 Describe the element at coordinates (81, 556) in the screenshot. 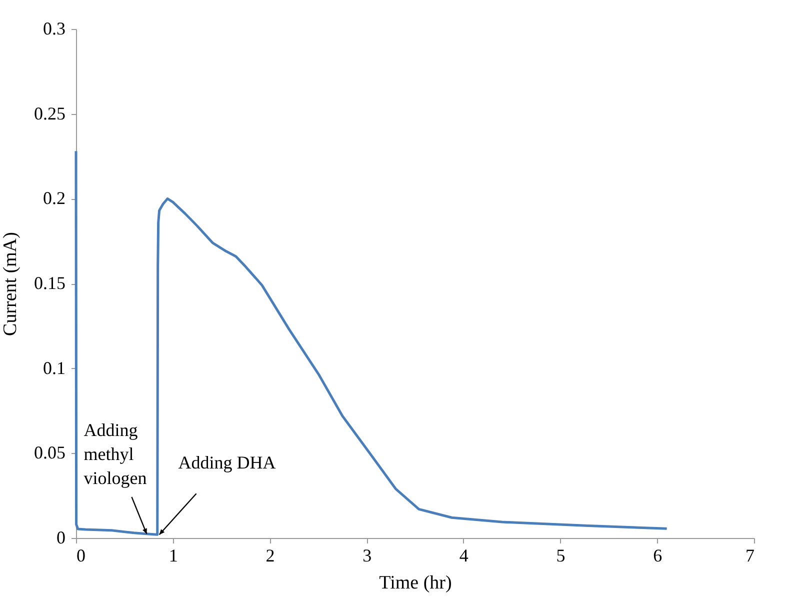

I see `x-tick-label: 0` at that location.